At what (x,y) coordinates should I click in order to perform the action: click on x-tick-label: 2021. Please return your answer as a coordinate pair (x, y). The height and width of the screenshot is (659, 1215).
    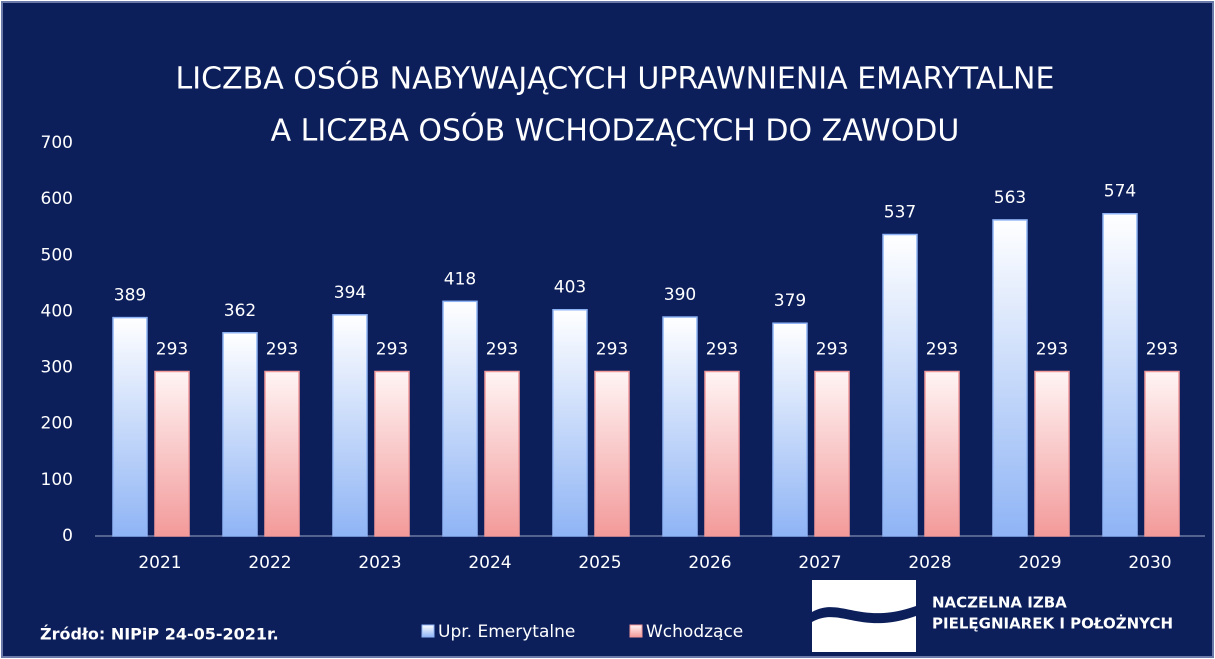
    Looking at the image, I should click on (159, 563).